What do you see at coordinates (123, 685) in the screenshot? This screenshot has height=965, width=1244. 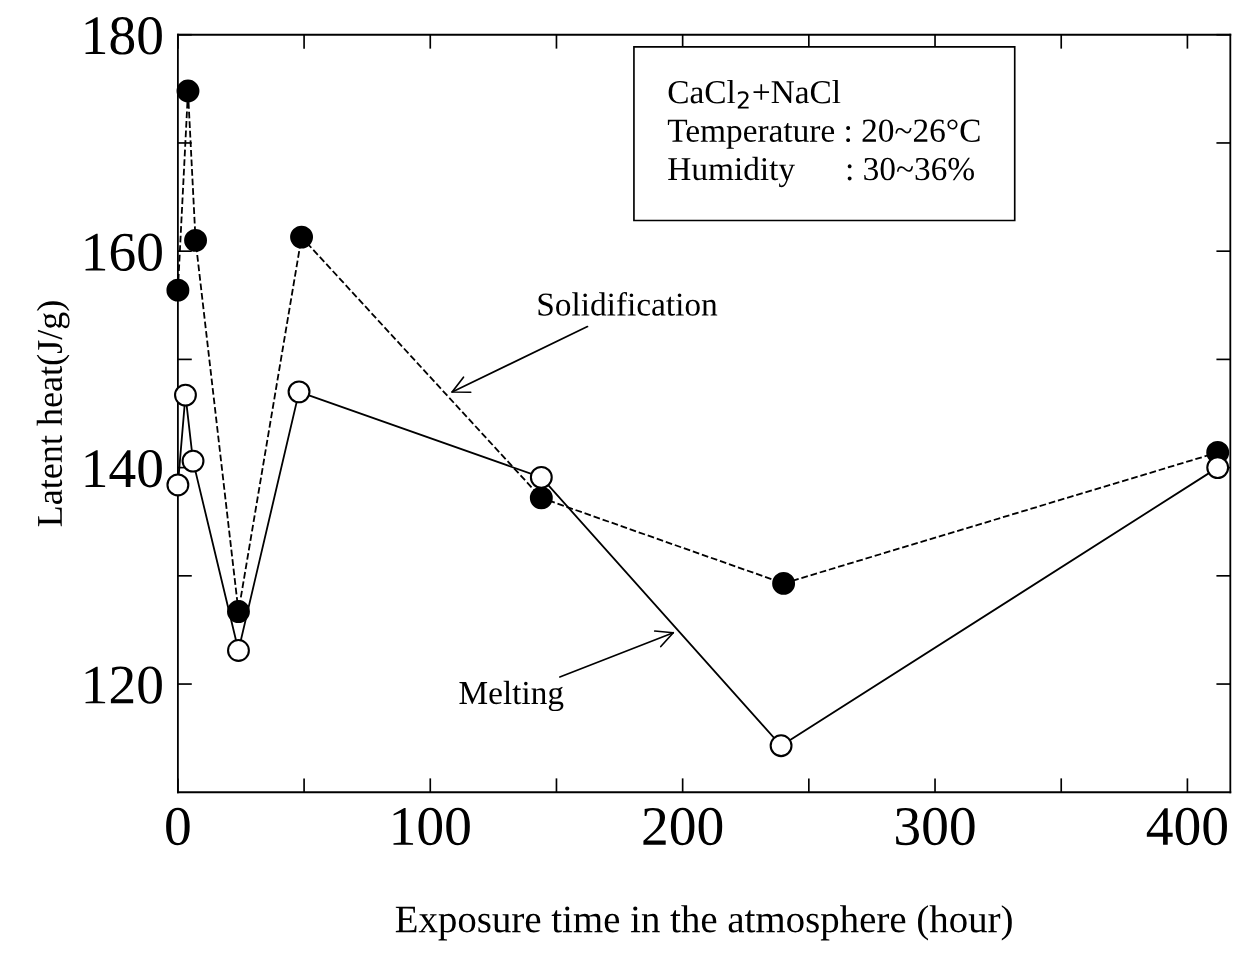 I see `y-tick-label: 120` at bounding box center [123, 685].